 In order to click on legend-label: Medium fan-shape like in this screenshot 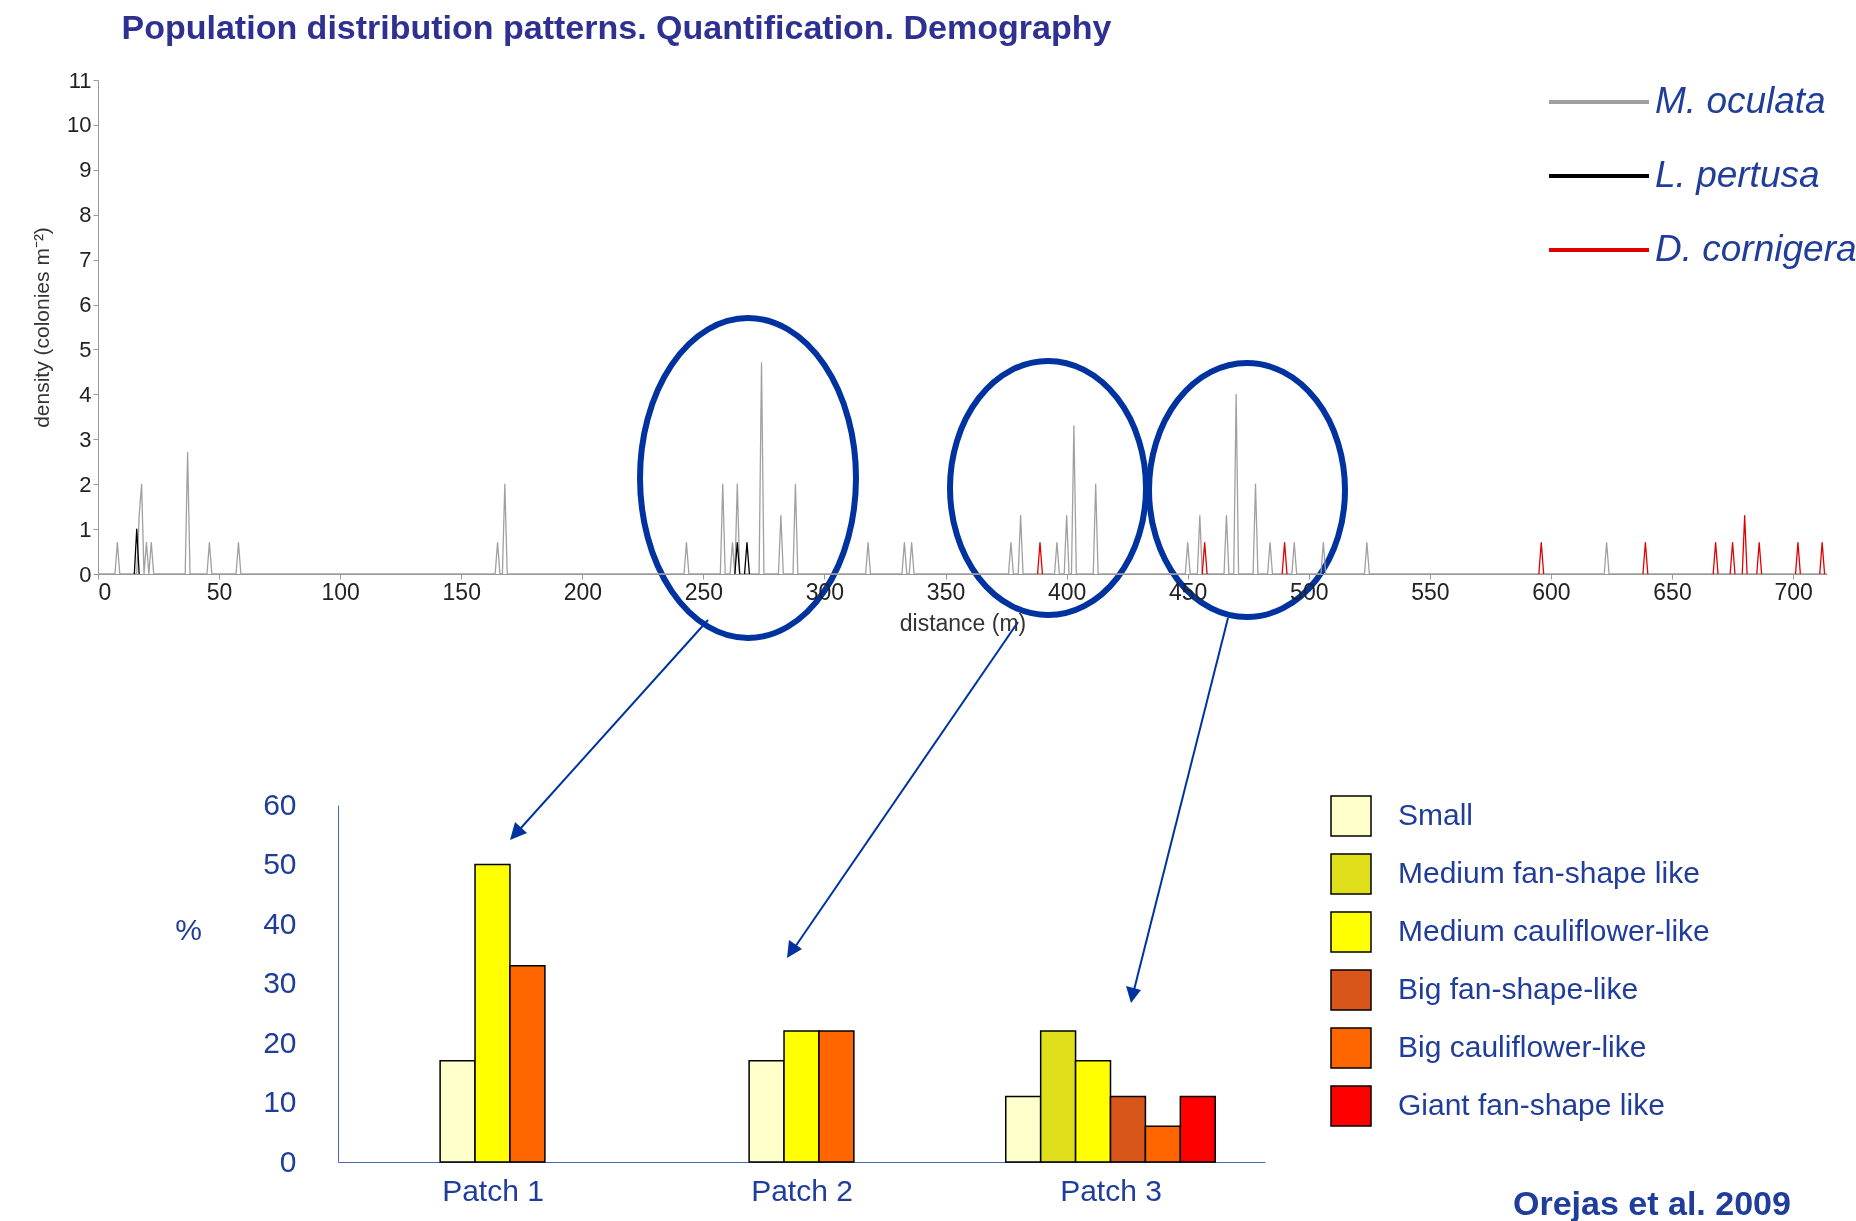, I will do `click(1549, 872)`.